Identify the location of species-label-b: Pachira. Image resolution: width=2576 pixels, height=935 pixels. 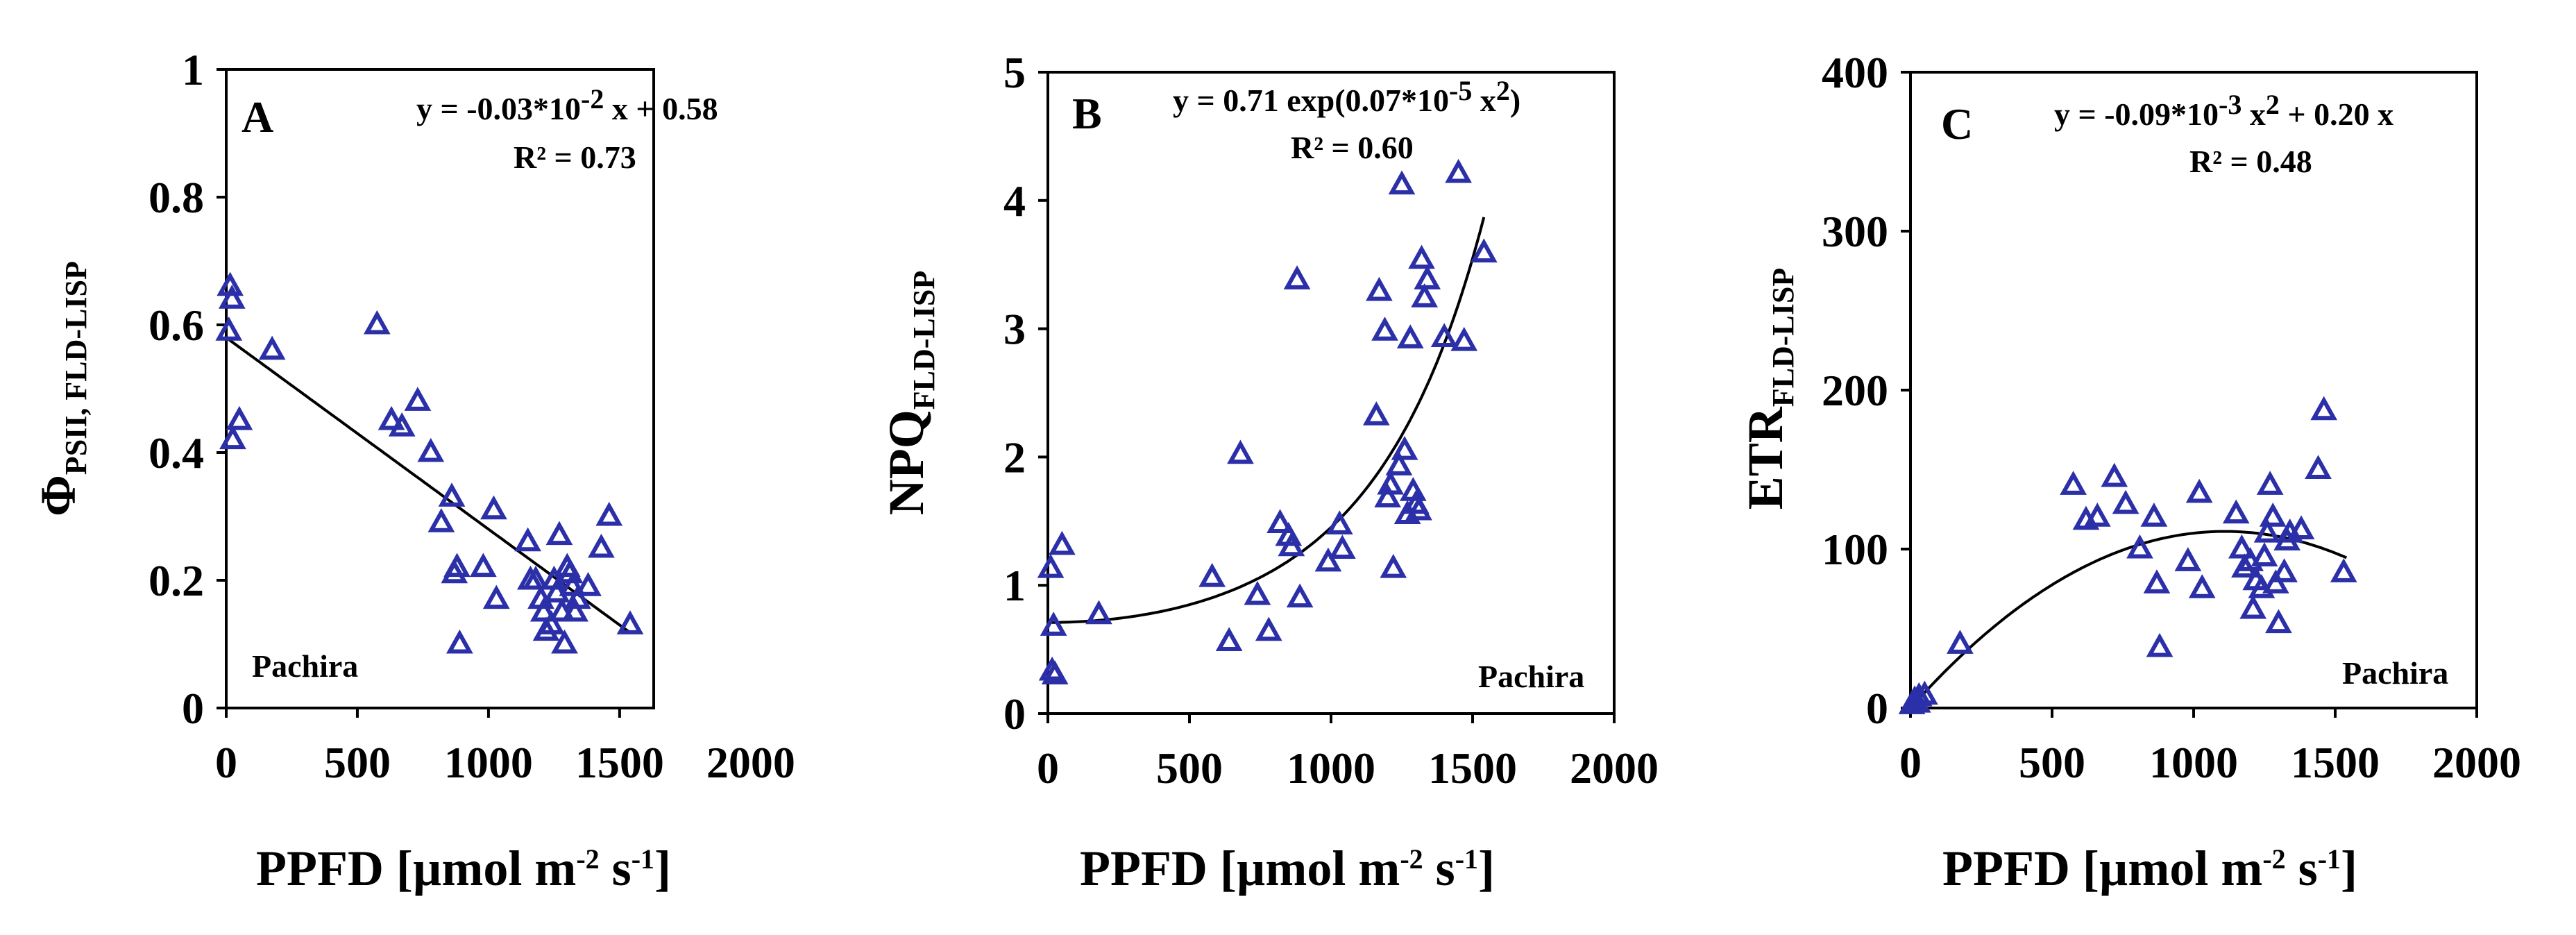
(1531, 676).